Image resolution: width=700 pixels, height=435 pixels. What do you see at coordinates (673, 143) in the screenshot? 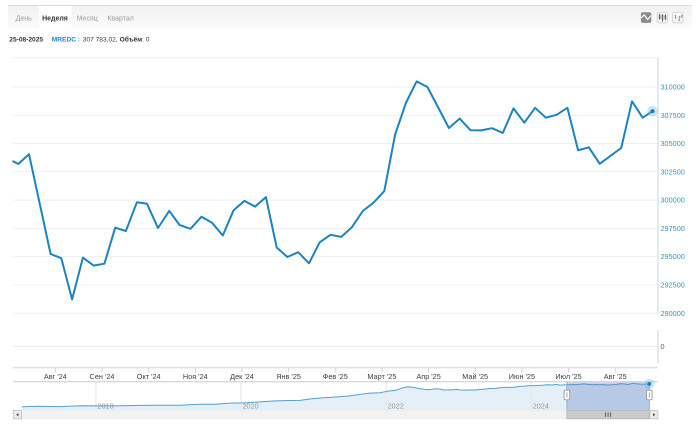
I see `svg-text: 305000` at bounding box center [673, 143].